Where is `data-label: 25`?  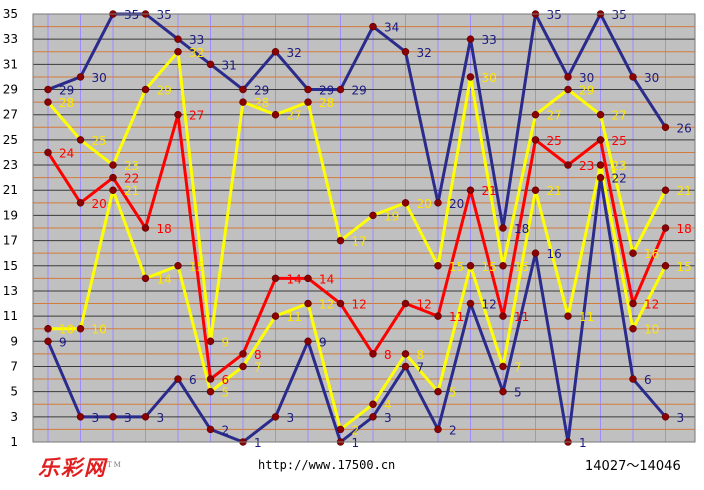
data-label: 25 is located at coordinates (99, 141).